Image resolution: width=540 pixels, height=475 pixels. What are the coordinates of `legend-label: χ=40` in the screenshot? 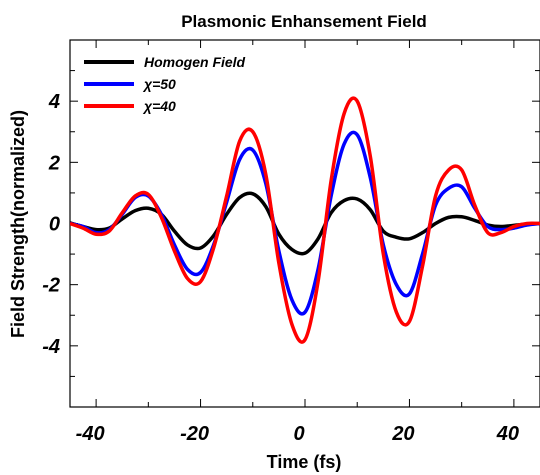 It's located at (159, 106).